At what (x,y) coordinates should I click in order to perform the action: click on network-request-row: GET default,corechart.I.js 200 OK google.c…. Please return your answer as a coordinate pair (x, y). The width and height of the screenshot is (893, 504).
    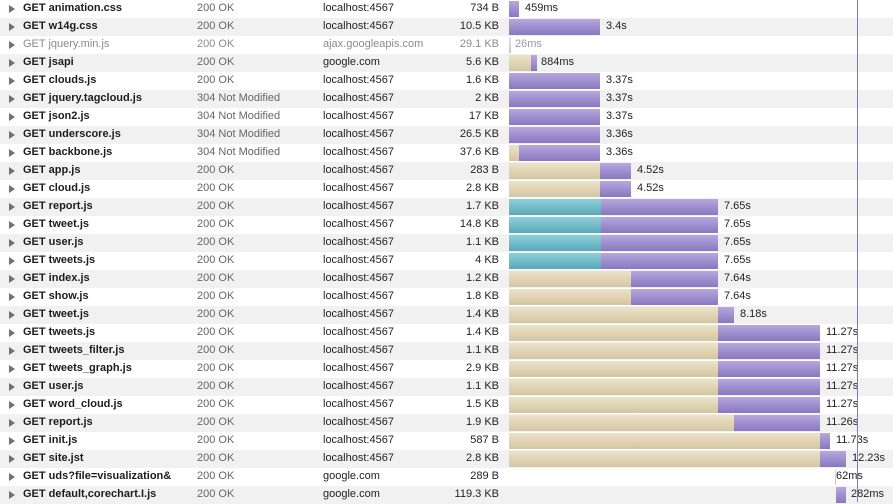
    Looking at the image, I should click on (446, 495).